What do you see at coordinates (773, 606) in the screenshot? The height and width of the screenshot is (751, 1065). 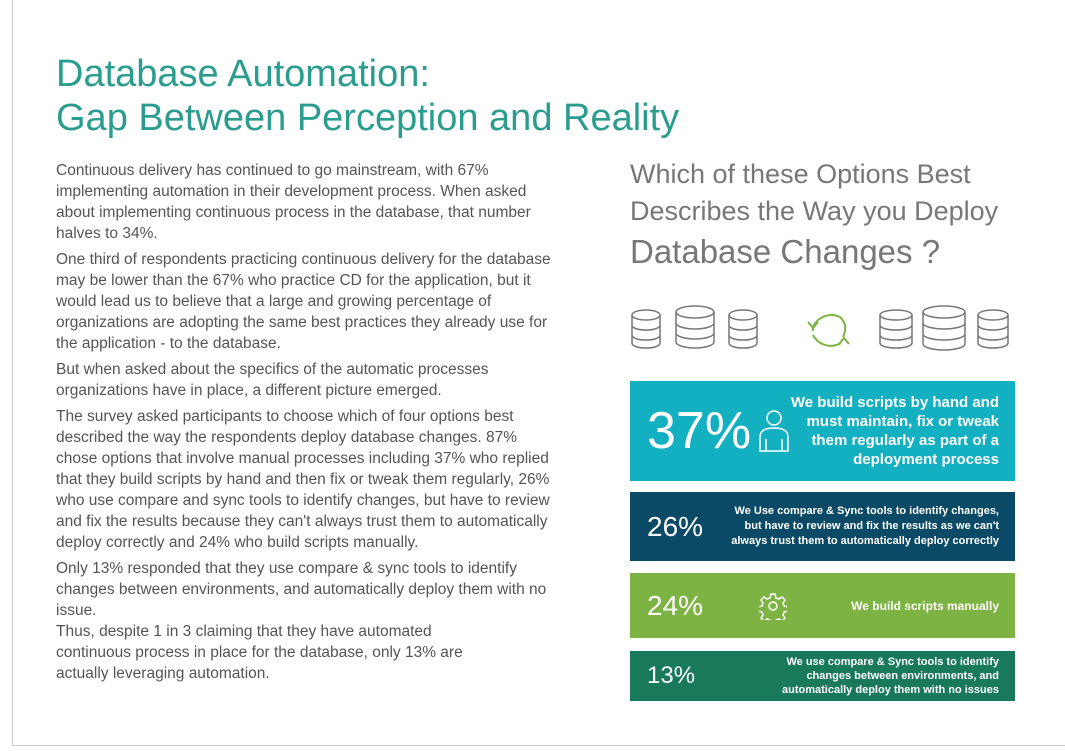 I see `gear-icon` at bounding box center [773, 606].